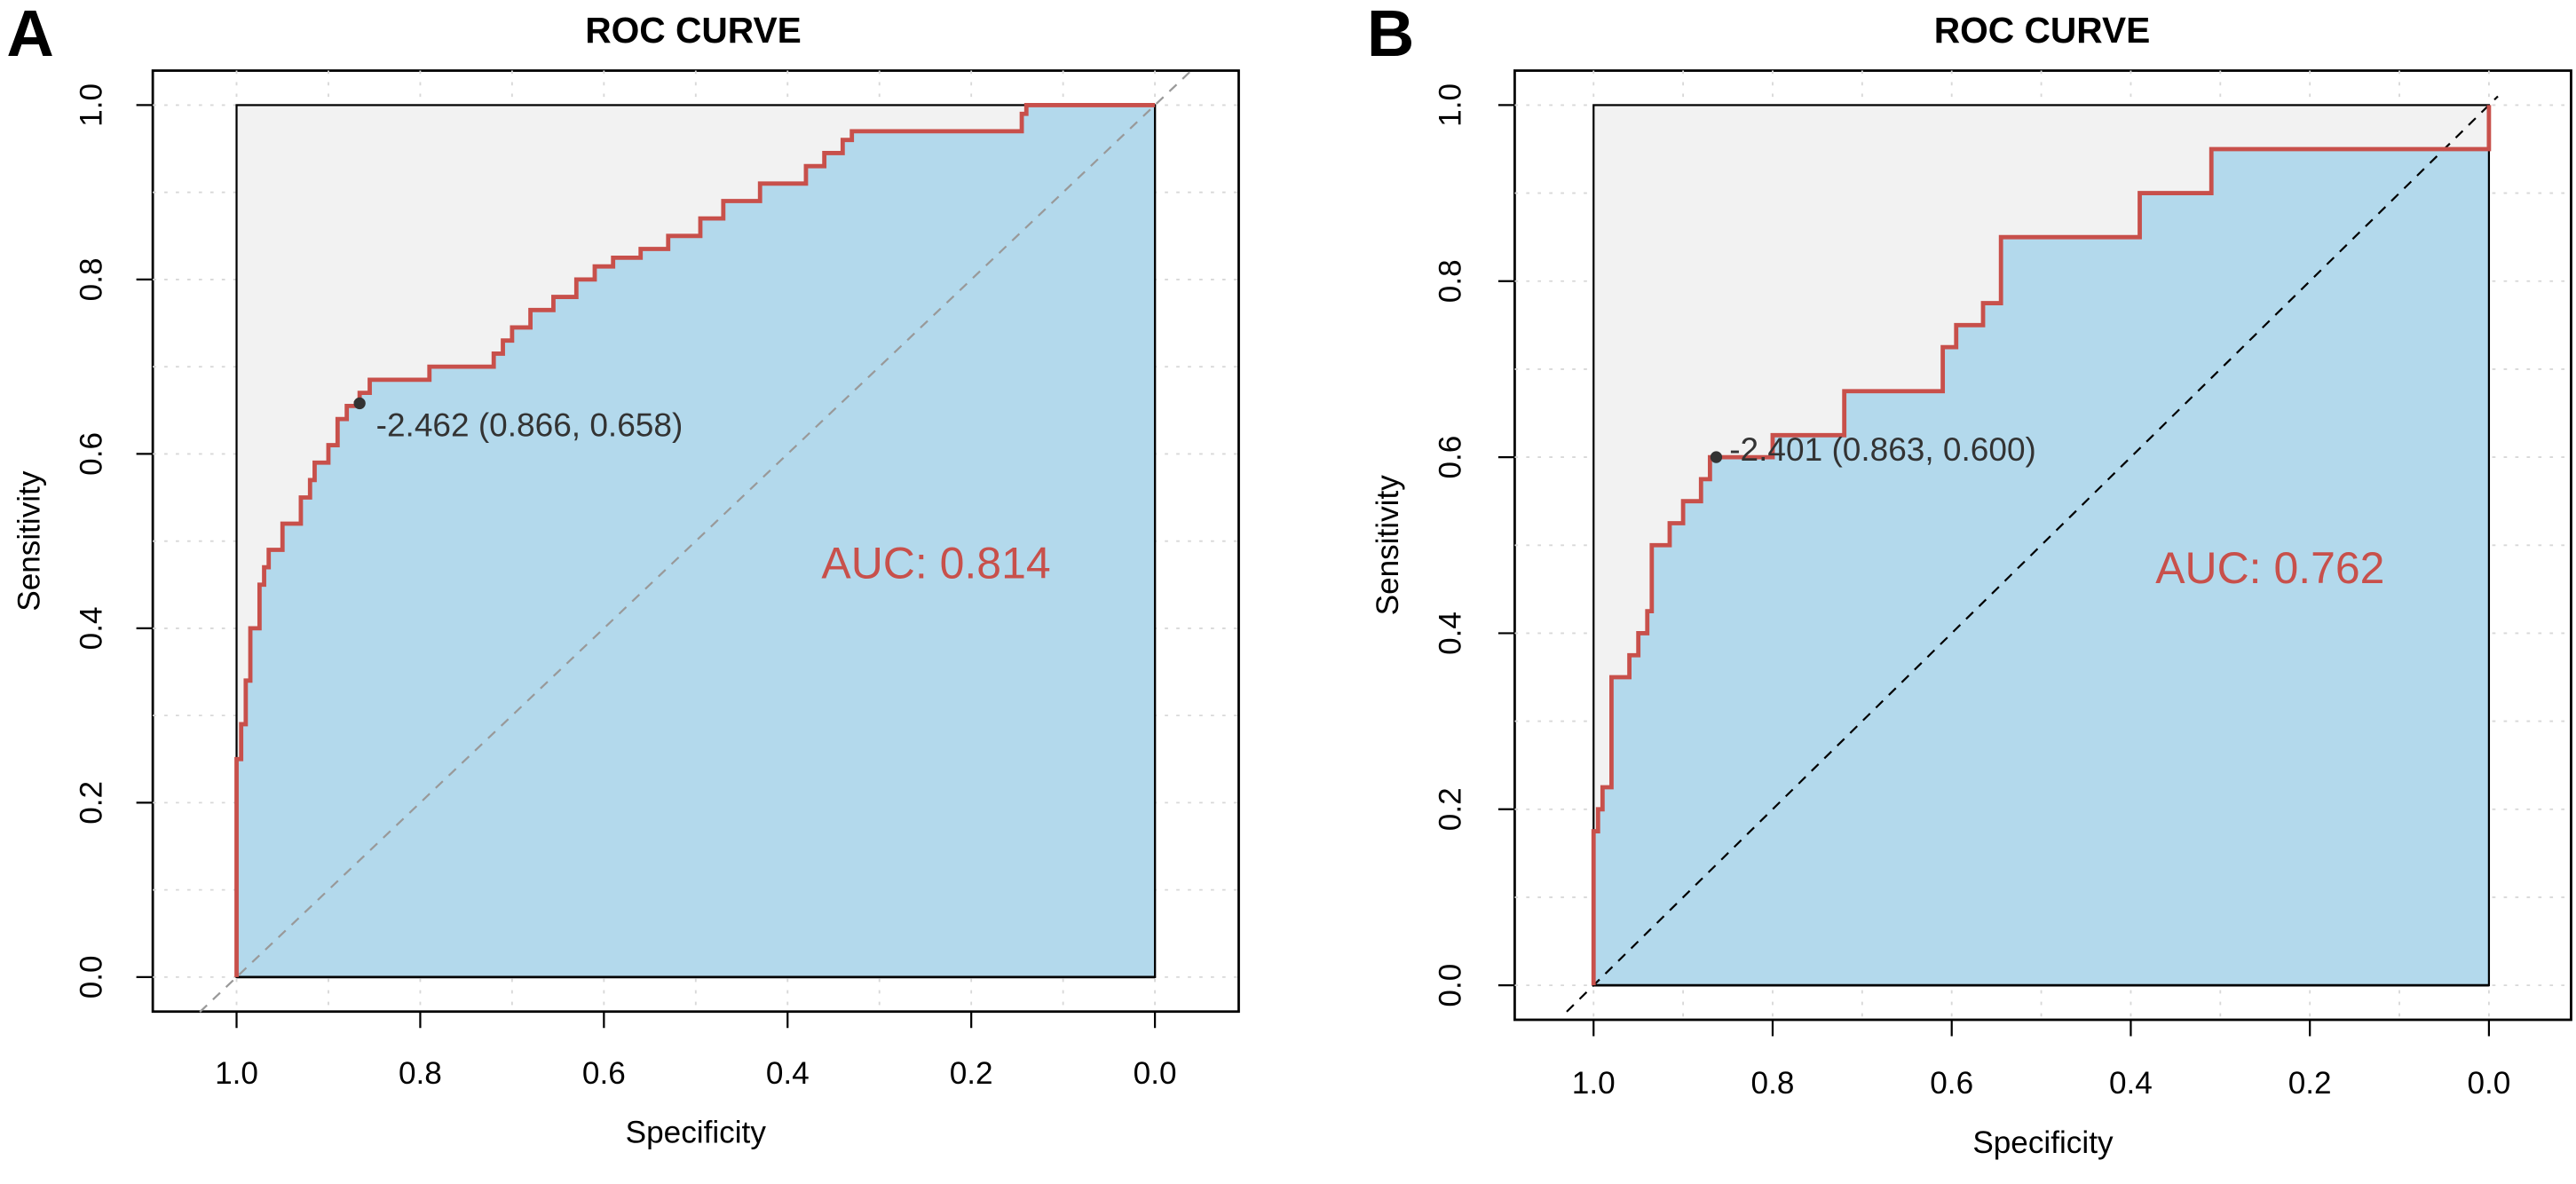 This screenshot has height=1184, width=2576. What do you see at coordinates (1390, 35) in the screenshot?
I see `panel-letter: B` at bounding box center [1390, 35].